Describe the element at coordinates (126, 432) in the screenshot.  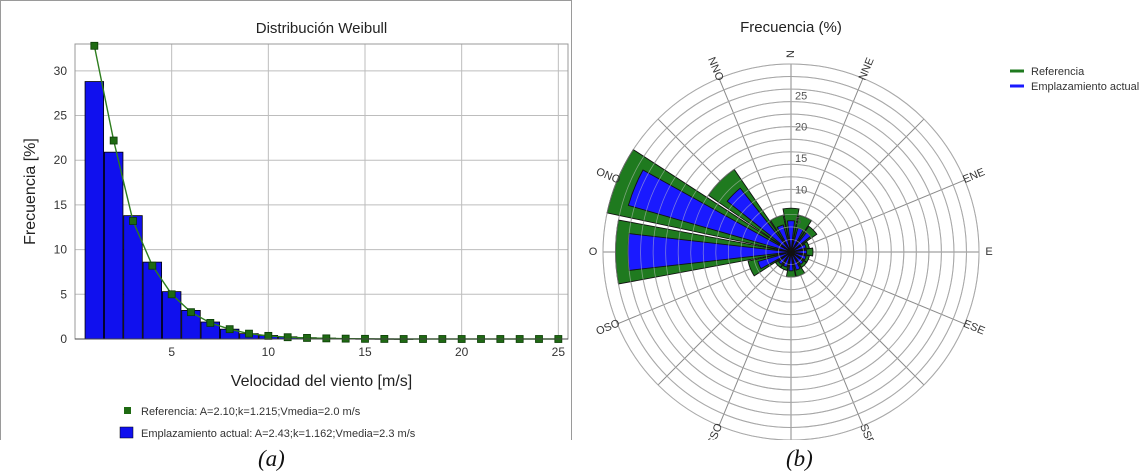
I see `legend-swatch-emplazamiento` at that location.